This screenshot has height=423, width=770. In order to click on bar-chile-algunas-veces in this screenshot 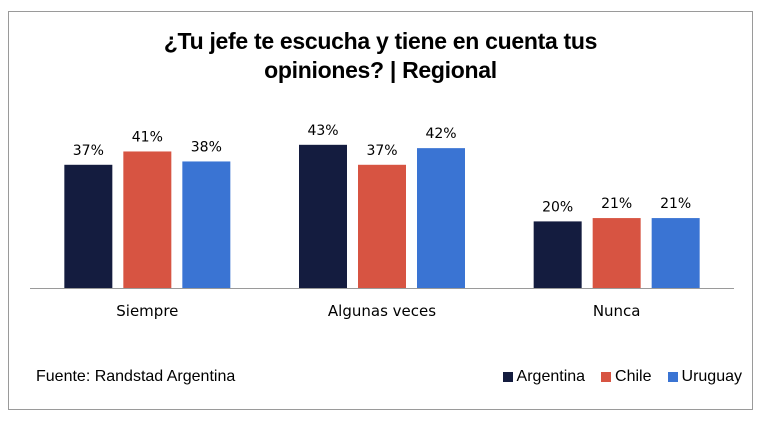, I will do `click(382, 226)`.